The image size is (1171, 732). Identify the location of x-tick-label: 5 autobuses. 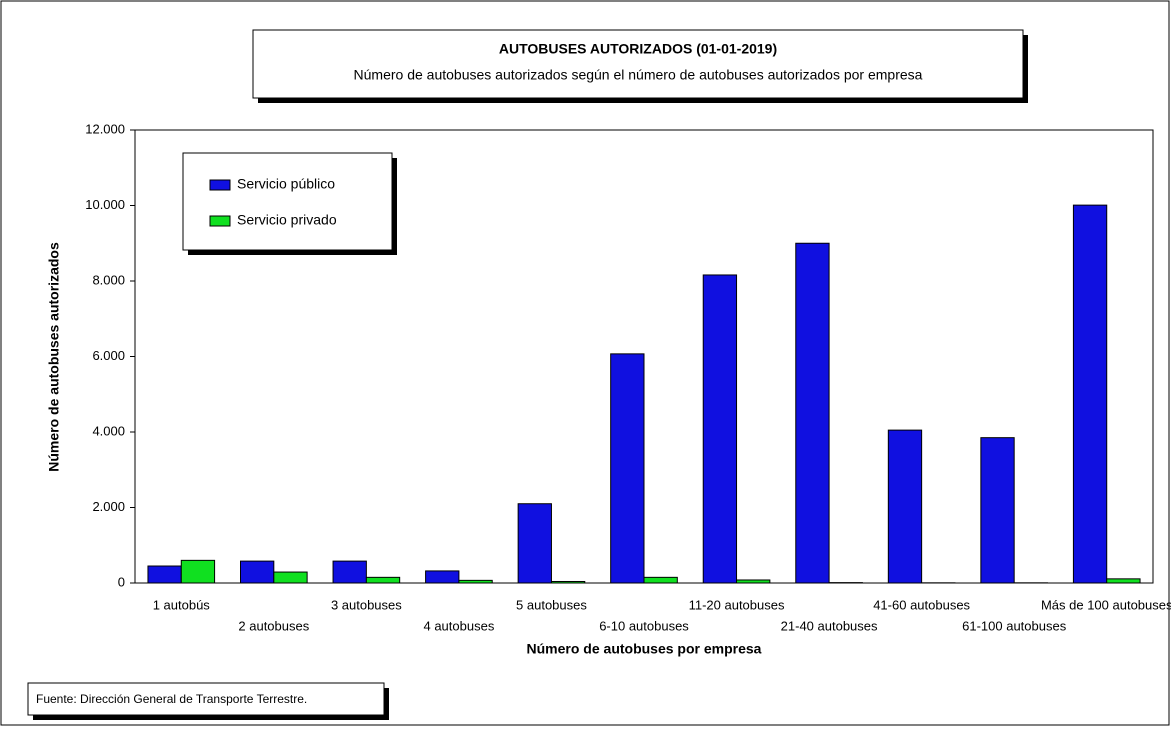
(551, 604).